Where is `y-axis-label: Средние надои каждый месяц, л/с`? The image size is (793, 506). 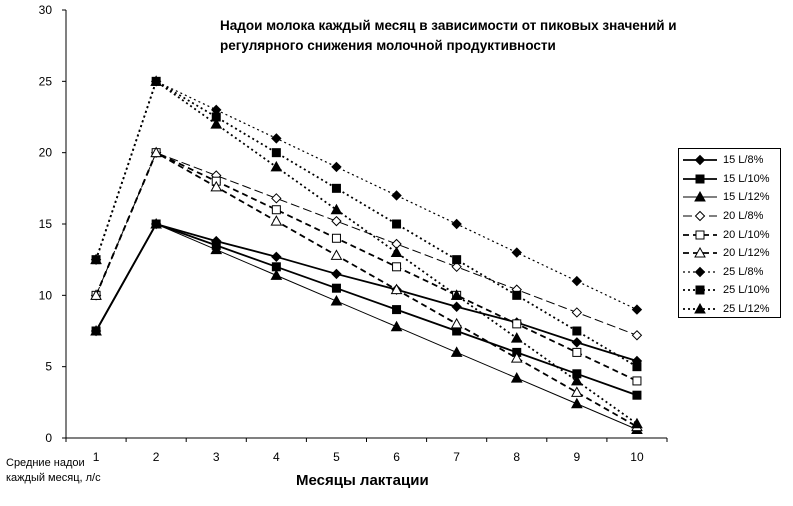
y-axis-label: Средние надои каждый месяц, л/с is located at coordinates (61, 471).